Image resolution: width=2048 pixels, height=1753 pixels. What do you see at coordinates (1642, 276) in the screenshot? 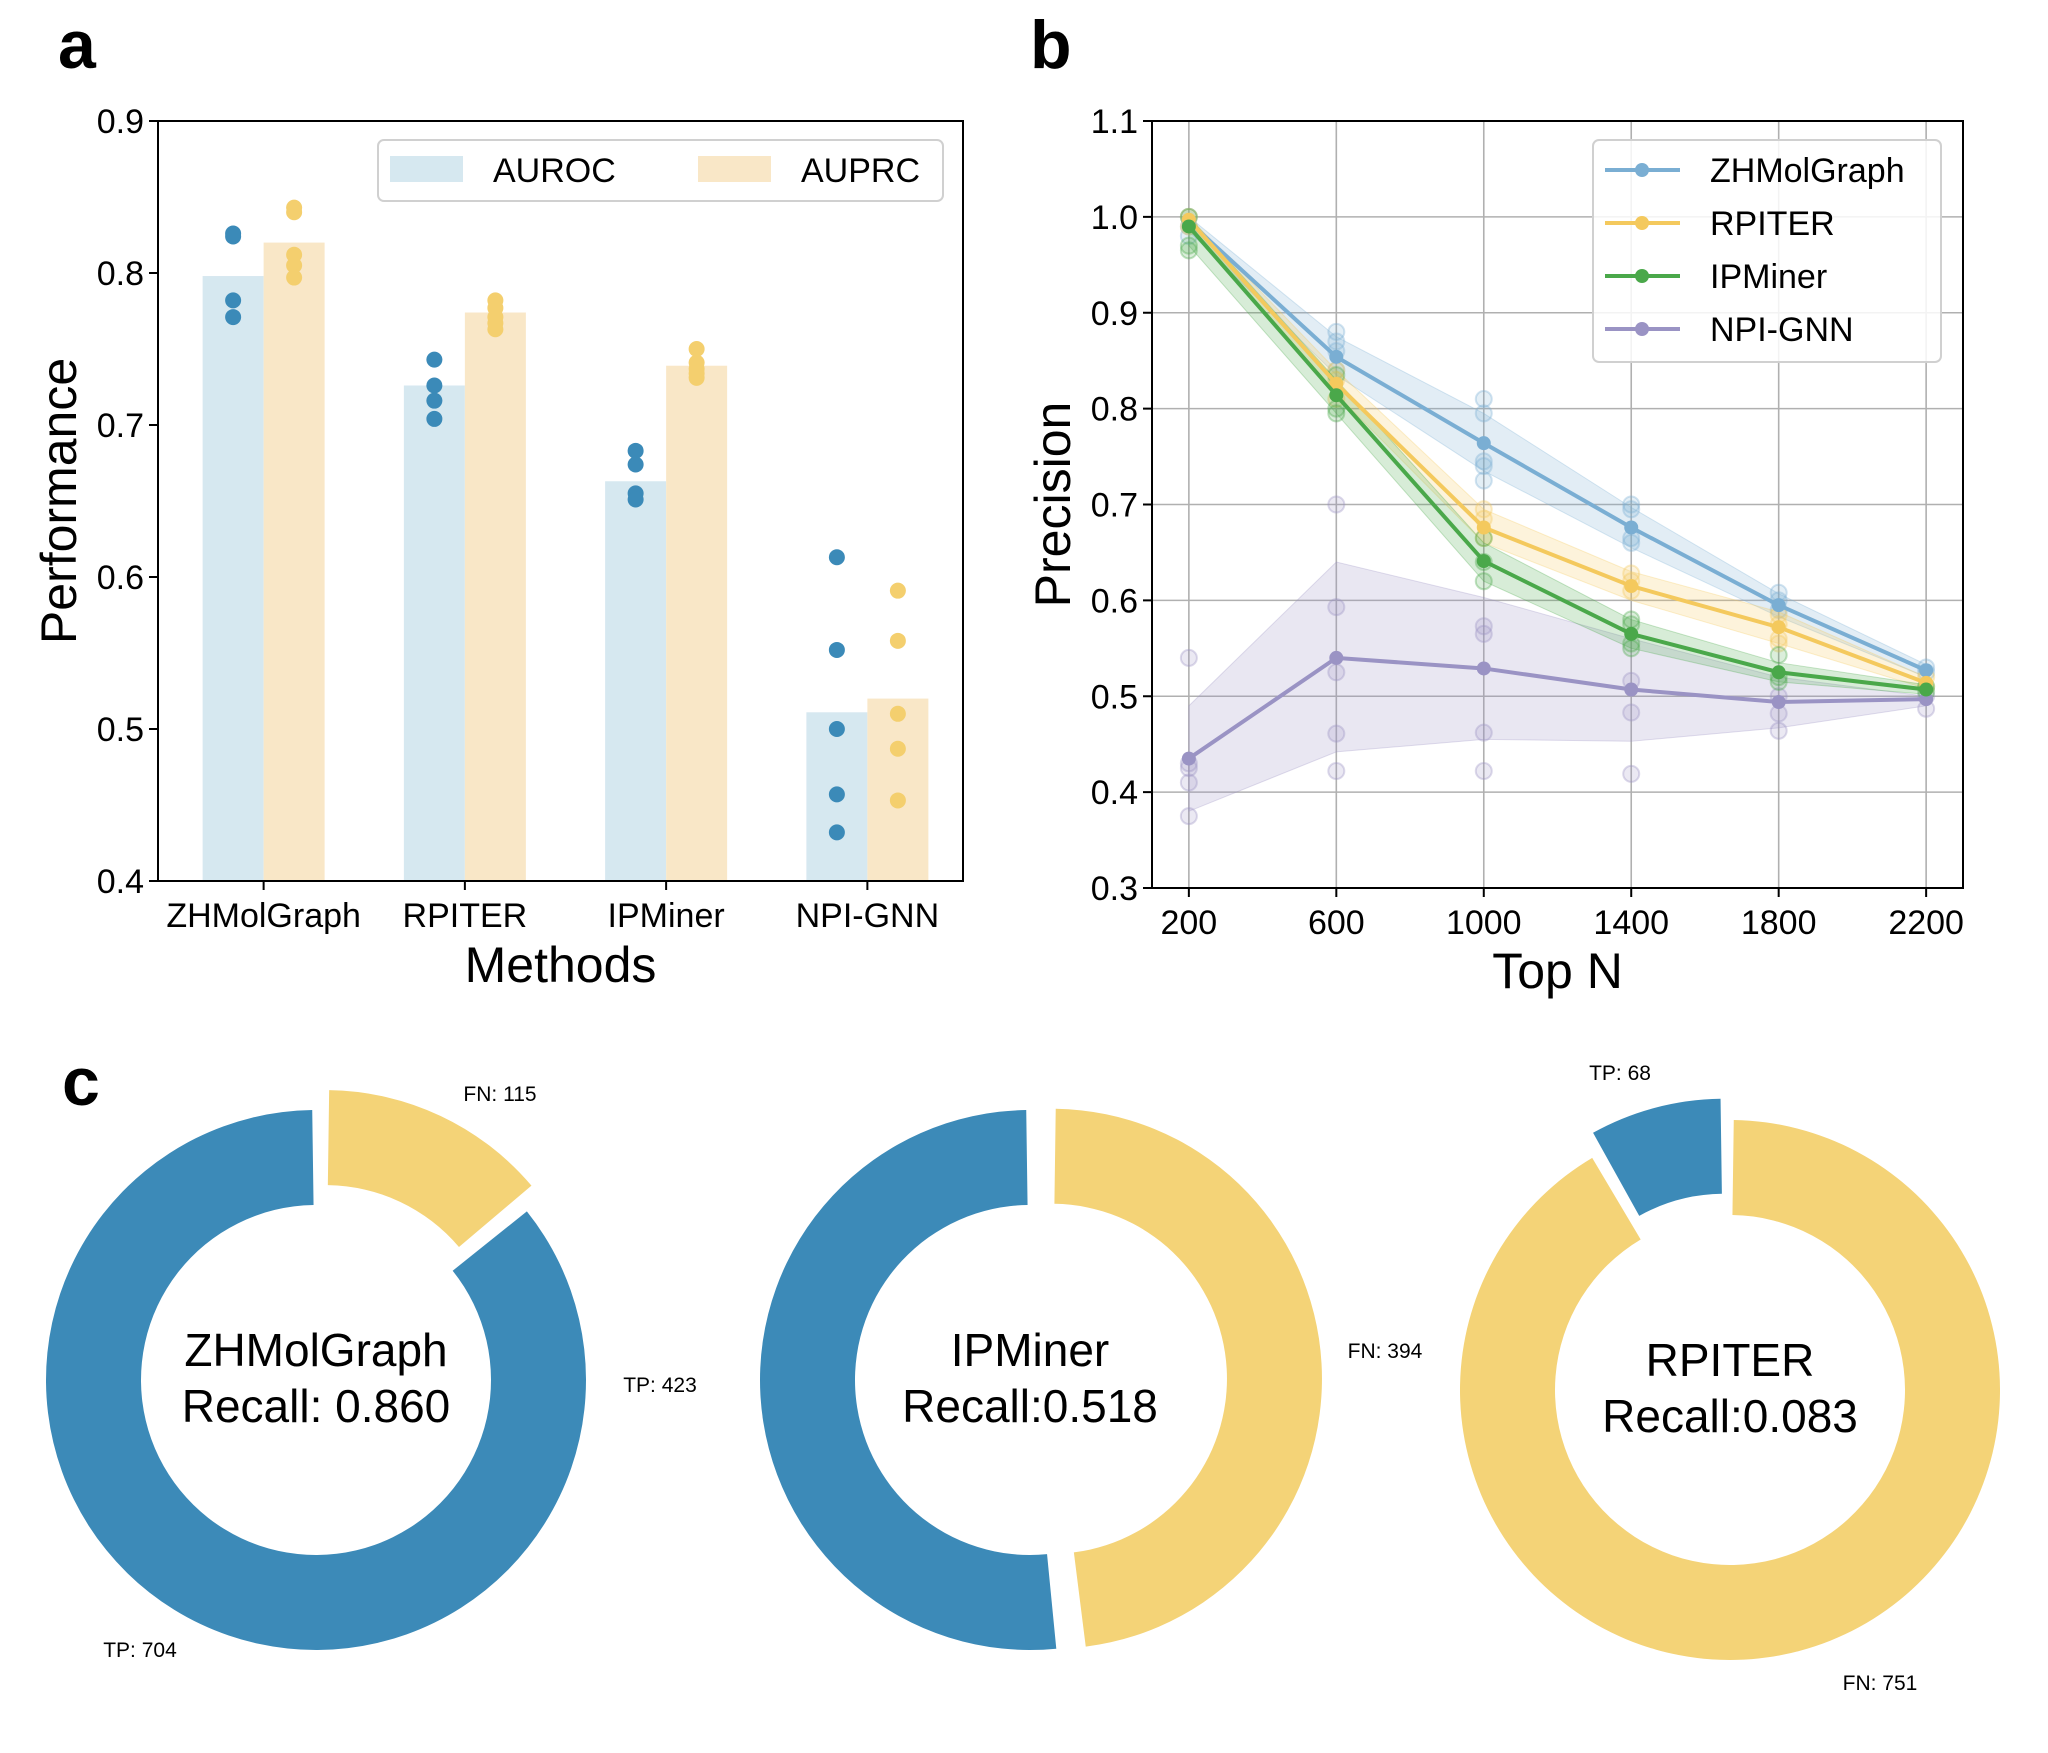
I see `legend-marker-ipminer` at bounding box center [1642, 276].